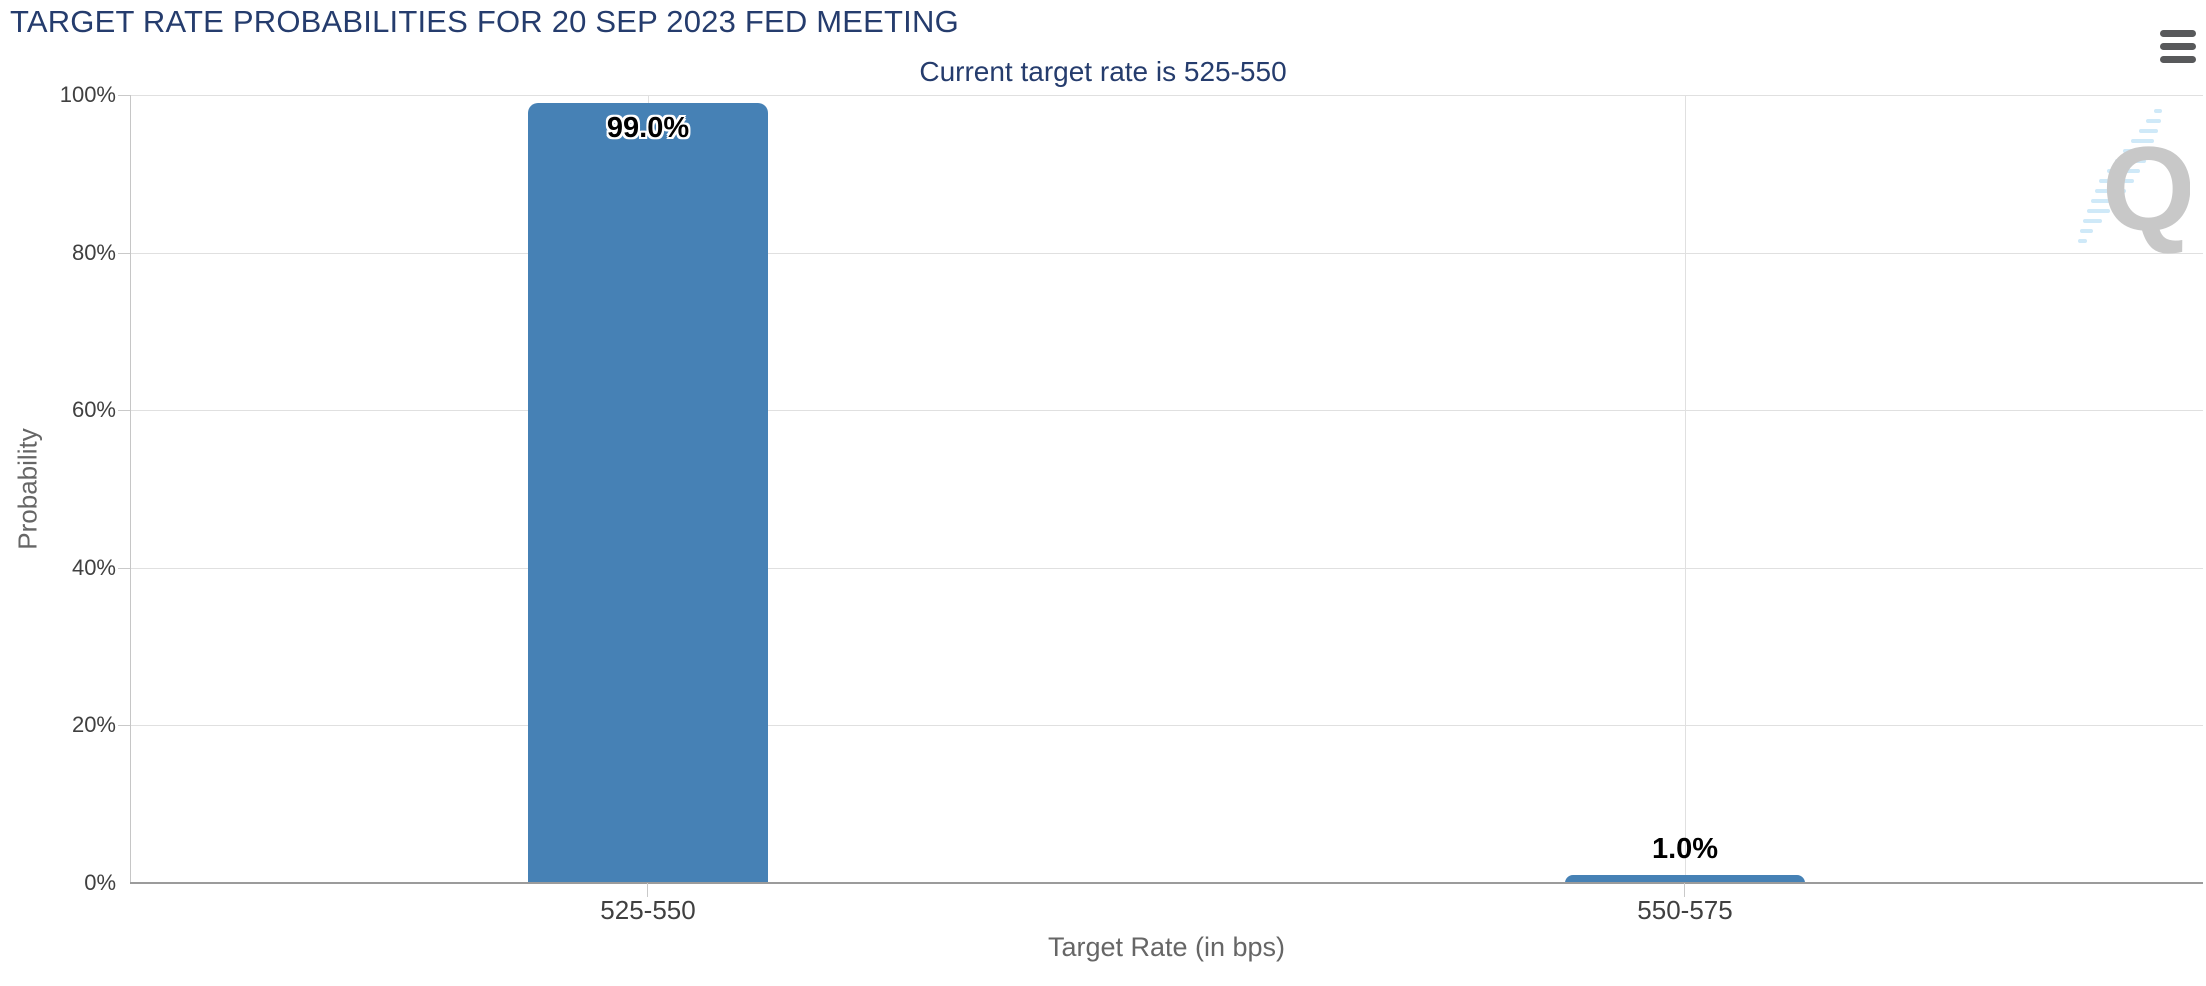 The image size is (2206, 986). Describe the element at coordinates (1166, 95) in the screenshot. I see `gridline-100pct` at that location.